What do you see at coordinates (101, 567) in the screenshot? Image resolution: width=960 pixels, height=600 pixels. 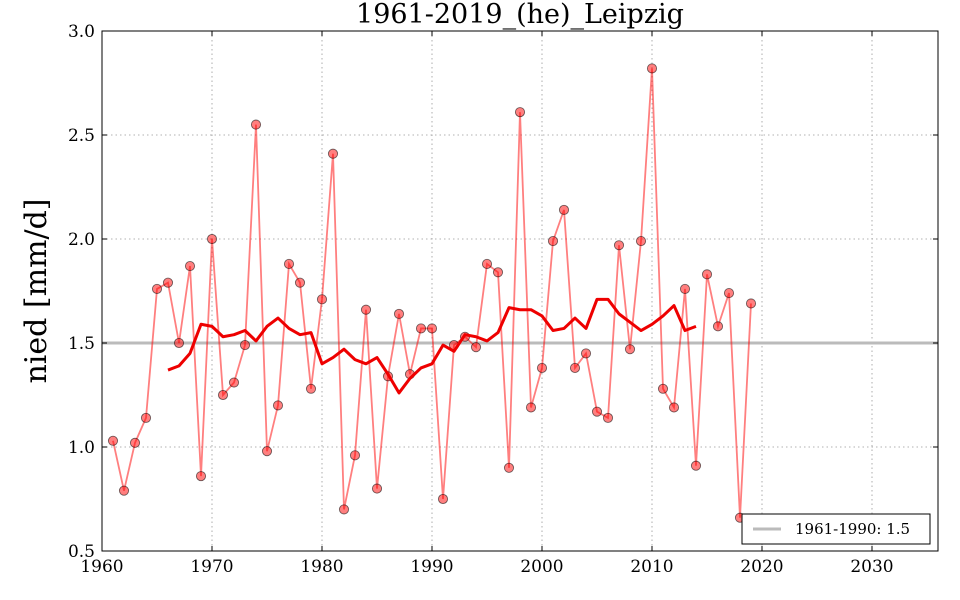 I see `x-tick-label: 1960` at bounding box center [101, 567].